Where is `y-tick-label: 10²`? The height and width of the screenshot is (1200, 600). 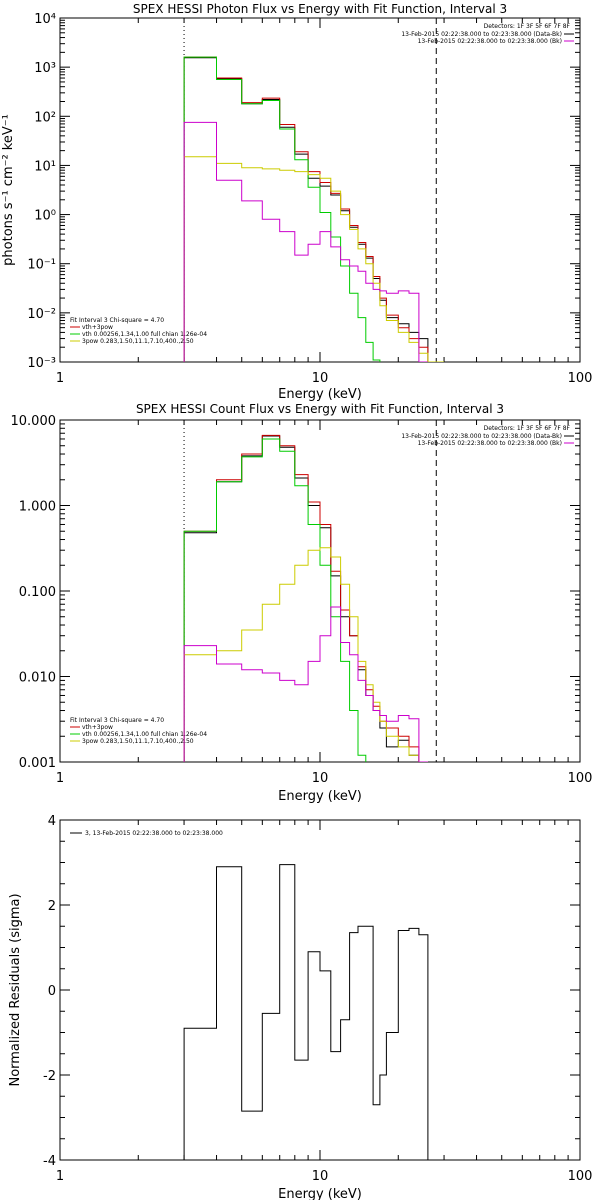
y-tick-label: 10² is located at coordinates (45, 117).